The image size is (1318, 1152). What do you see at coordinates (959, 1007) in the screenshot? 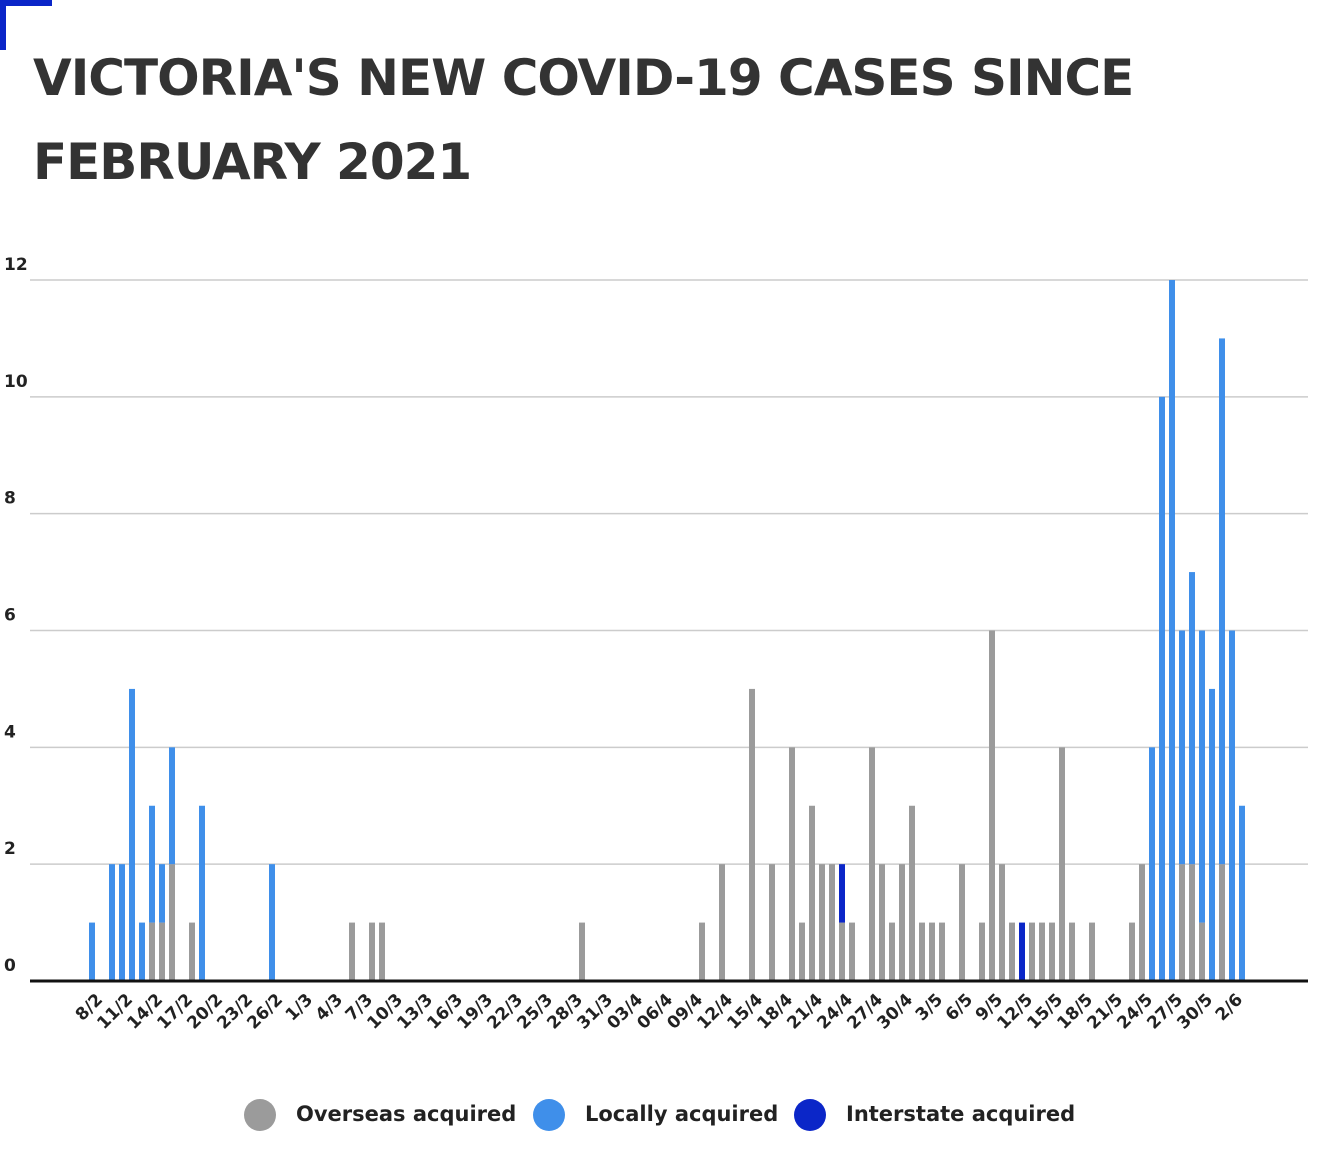
I see `x-tick-label: 6/5` at bounding box center [959, 1007].